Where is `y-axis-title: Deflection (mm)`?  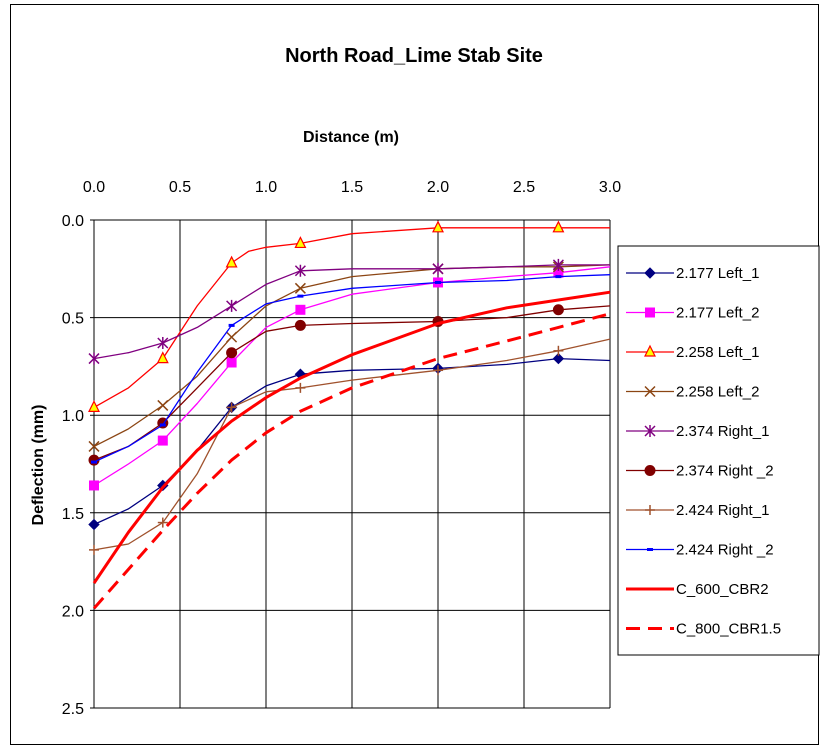
y-axis-title: Deflection (mm) is located at coordinates (38, 465).